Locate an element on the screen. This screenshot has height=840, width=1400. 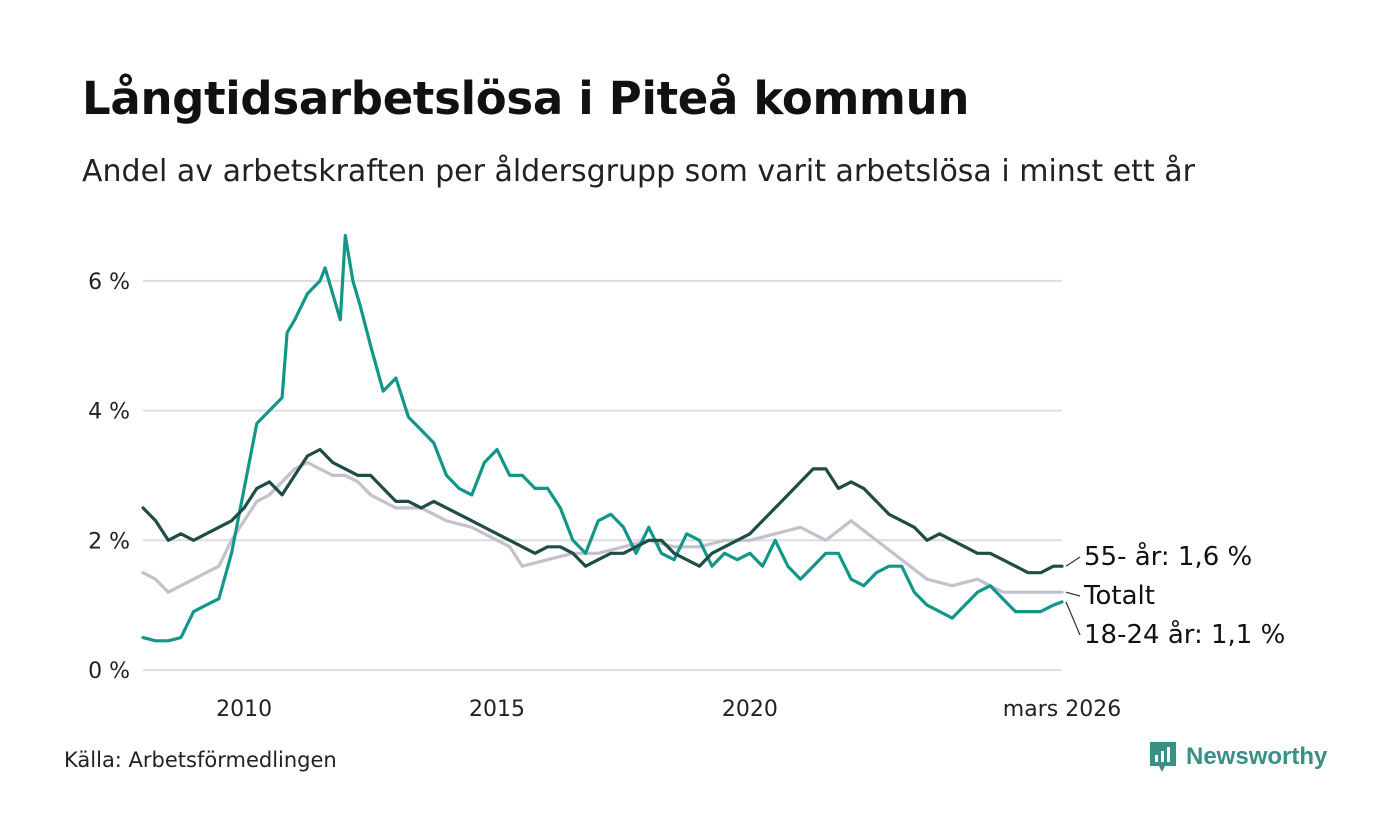
series-line-totalt is located at coordinates (602, 527).